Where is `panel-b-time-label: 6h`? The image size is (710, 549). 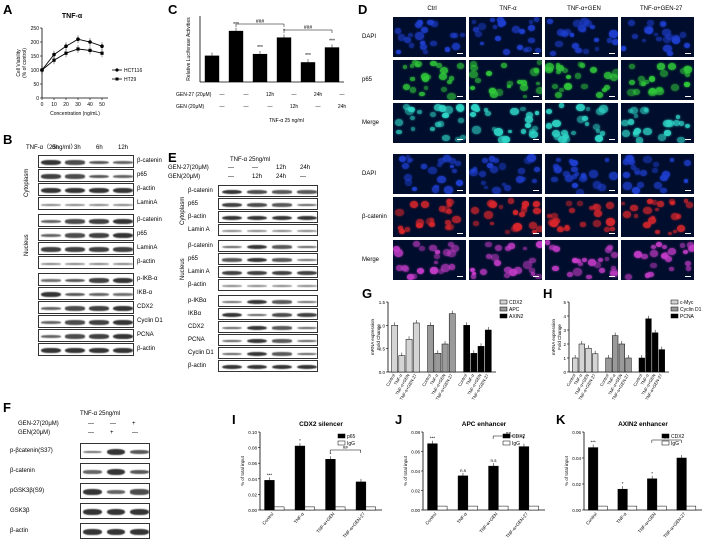
panel-b-time-label: 6h is located at coordinates (99, 148).